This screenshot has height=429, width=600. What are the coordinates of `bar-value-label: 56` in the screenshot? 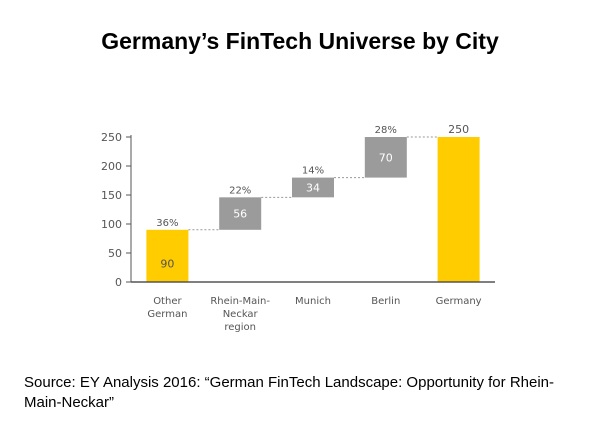 It's located at (240, 214).